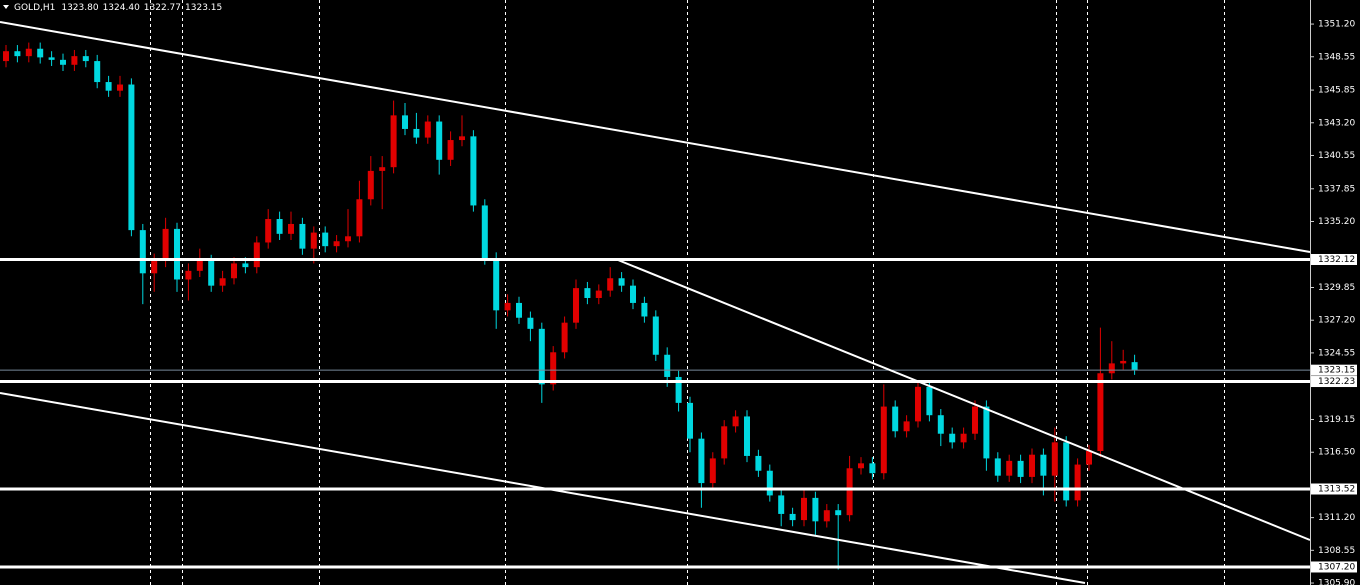 The image size is (1360, 585). I want to click on header-low: 1322.77, so click(162, 8).